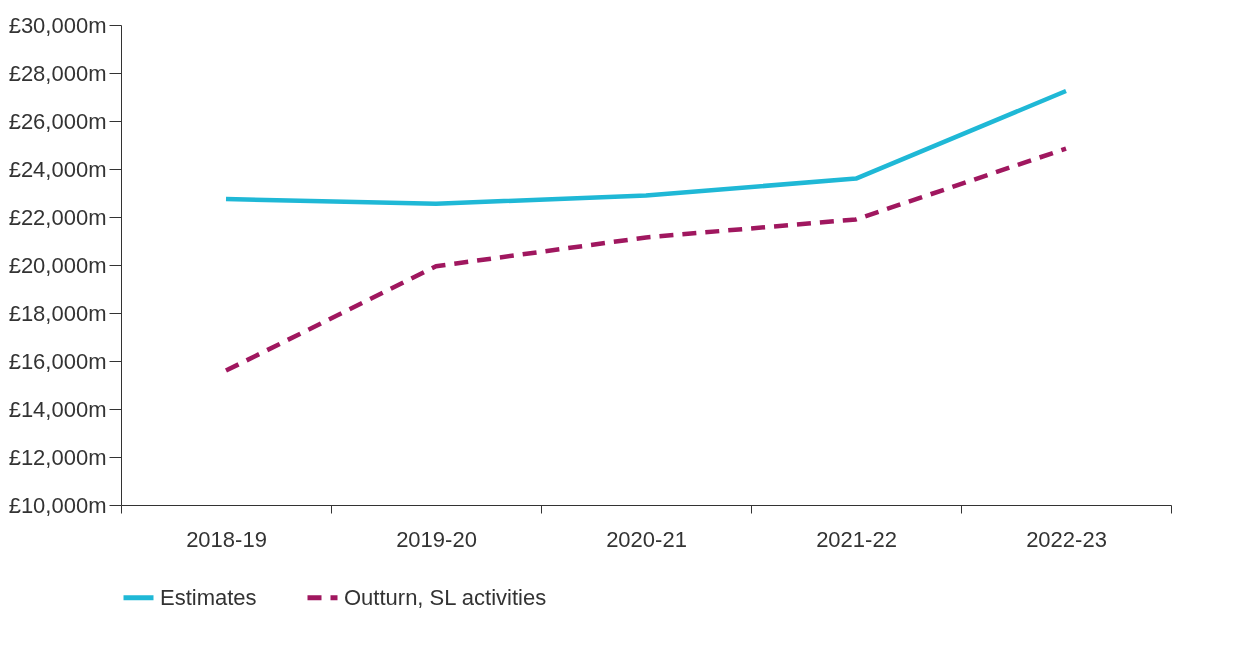 The height and width of the screenshot is (657, 1242). Describe the element at coordinates (57, 217) in the screenshot. I see `y-tick-label: £22,000m` at that location.